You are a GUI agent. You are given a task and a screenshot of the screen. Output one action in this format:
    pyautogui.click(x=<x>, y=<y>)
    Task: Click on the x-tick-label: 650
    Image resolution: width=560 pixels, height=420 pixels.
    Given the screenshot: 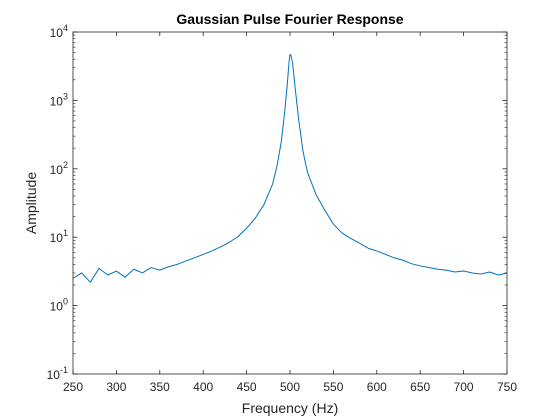 What is the action you would take?
    pyautogui.click(x=420, y=387)
    